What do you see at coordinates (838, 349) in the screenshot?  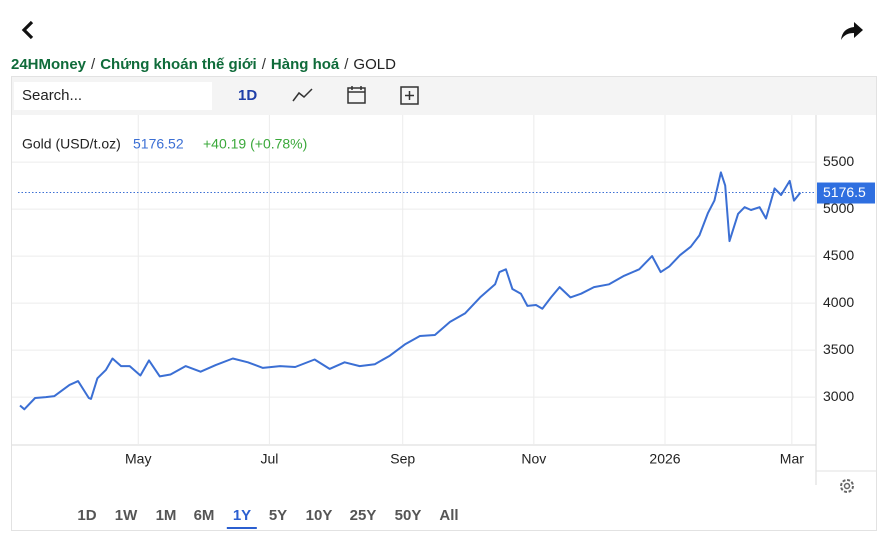 I see `y-tick-label: 3500` at bounding box center [838, 349].